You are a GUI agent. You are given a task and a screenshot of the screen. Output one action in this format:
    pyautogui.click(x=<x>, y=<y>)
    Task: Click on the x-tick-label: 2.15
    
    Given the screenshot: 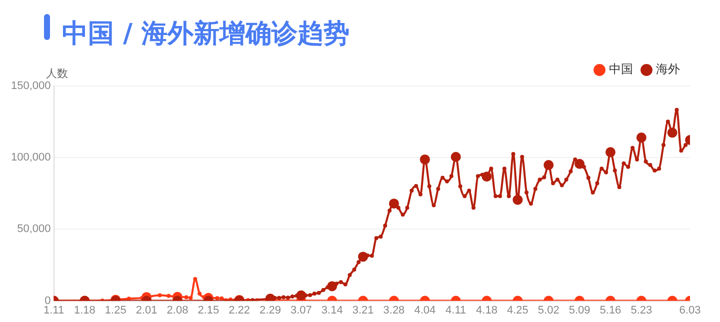 What is the action you would take?
    pyautogui.click(x=209, y=310)
    